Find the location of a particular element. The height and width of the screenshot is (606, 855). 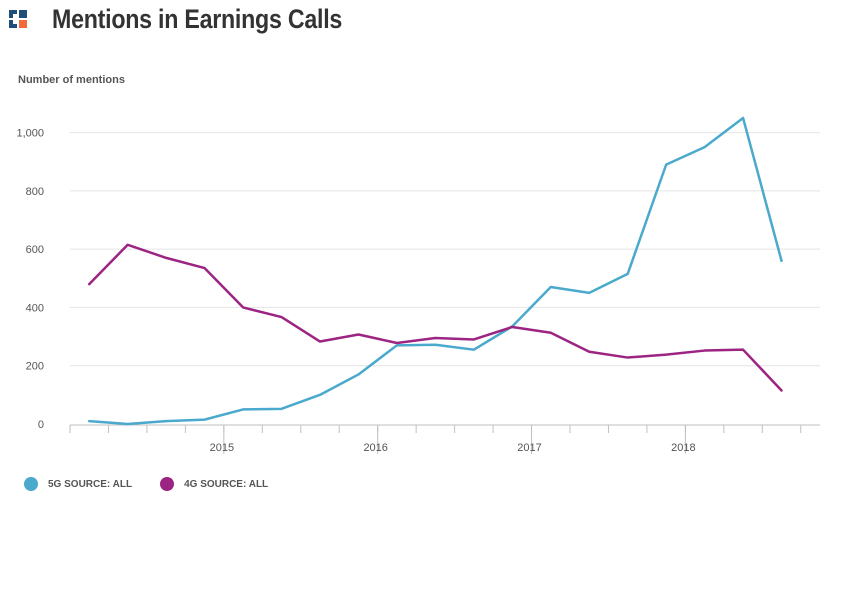

legend-label-4g: 4G SOURCE: ALL is located at coordinates (226, 484).